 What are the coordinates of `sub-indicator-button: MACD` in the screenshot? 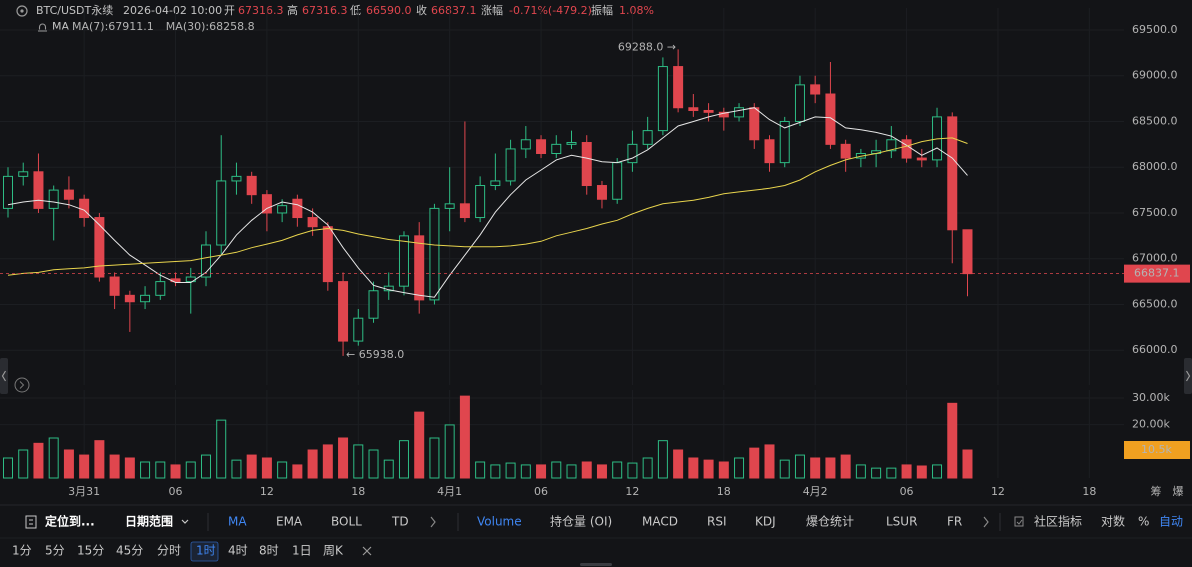 It's located at (660, 522).